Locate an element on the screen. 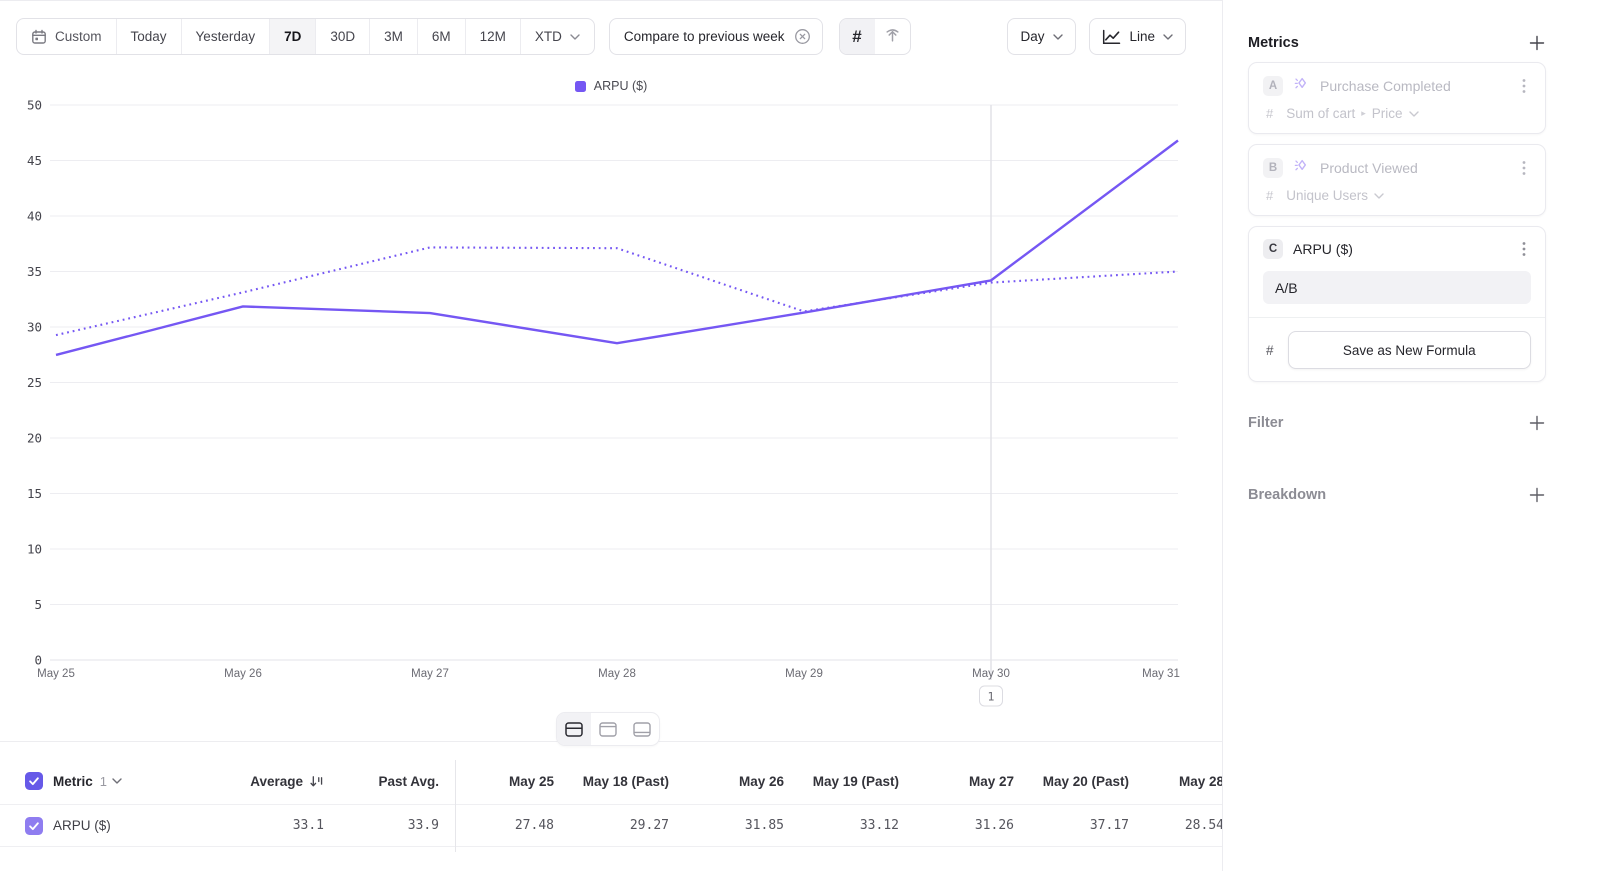 This screenshot has width=1600, height=871. range-label: XTD is located at coordinates (548, 36).